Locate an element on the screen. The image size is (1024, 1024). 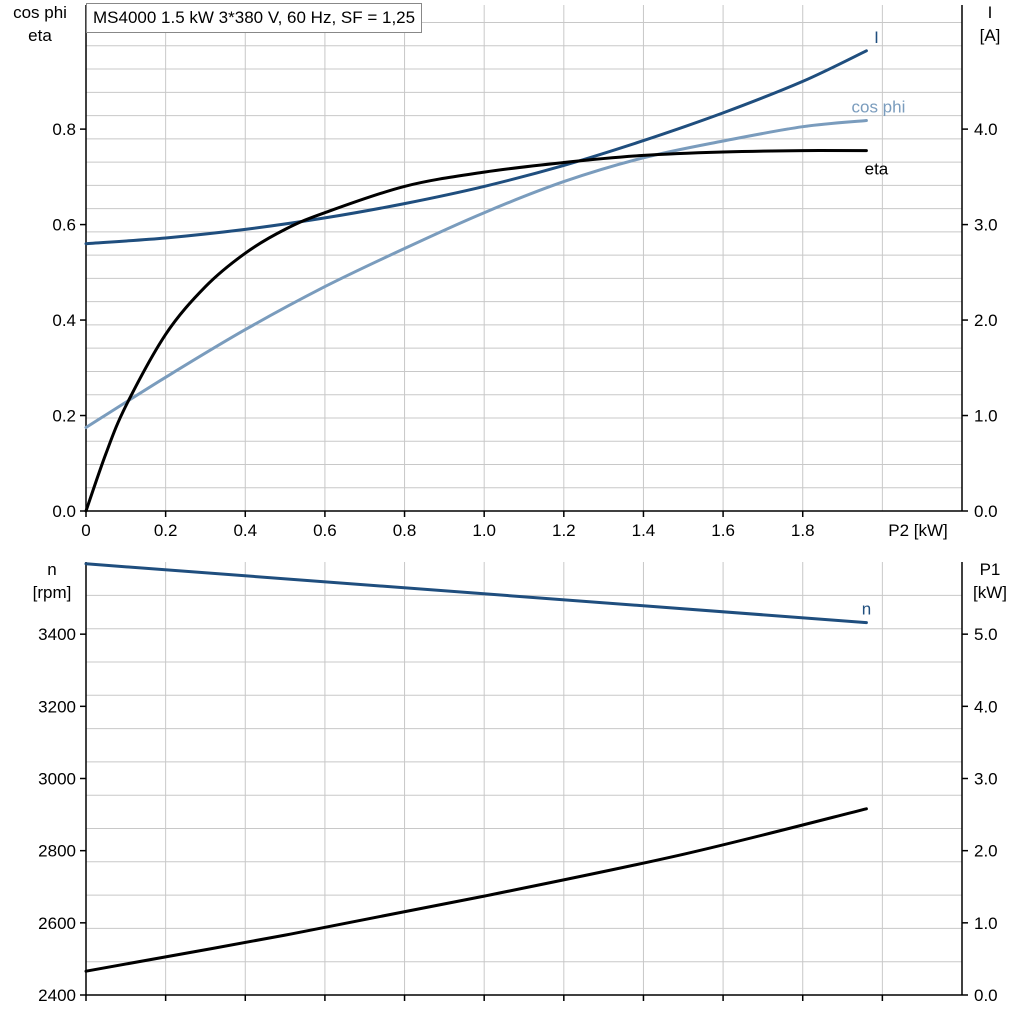
series-label-n: n is located at coordinates (866, 609).